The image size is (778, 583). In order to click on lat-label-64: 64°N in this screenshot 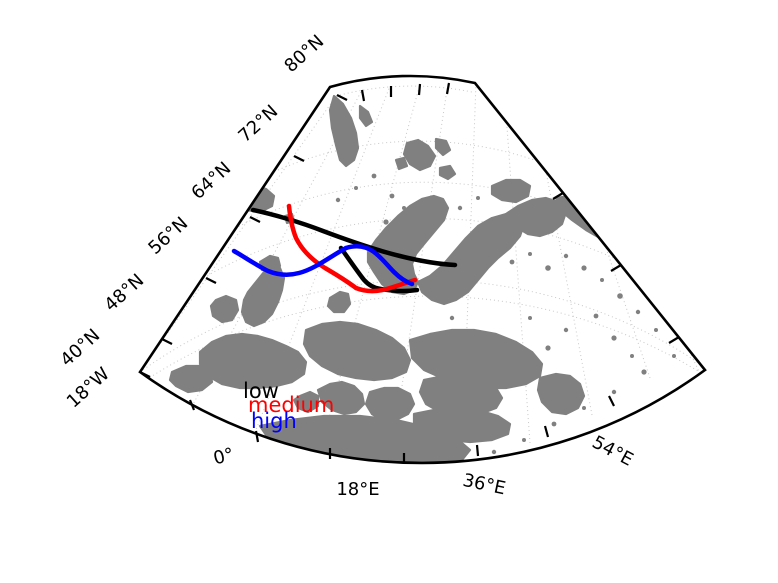, I will do `click(211, 181)`.